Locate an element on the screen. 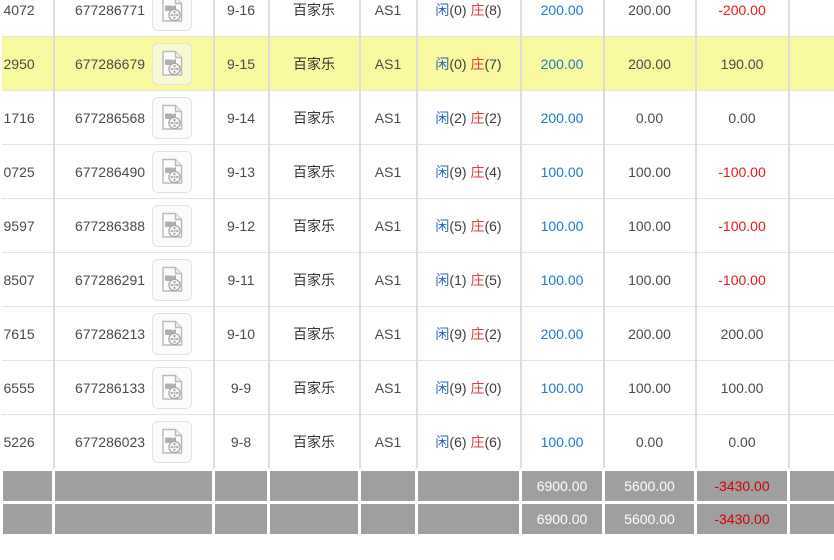 The image size is (834, 560). result-cell: 闲(6) 庄(6) is located at coordinates (468, 442).